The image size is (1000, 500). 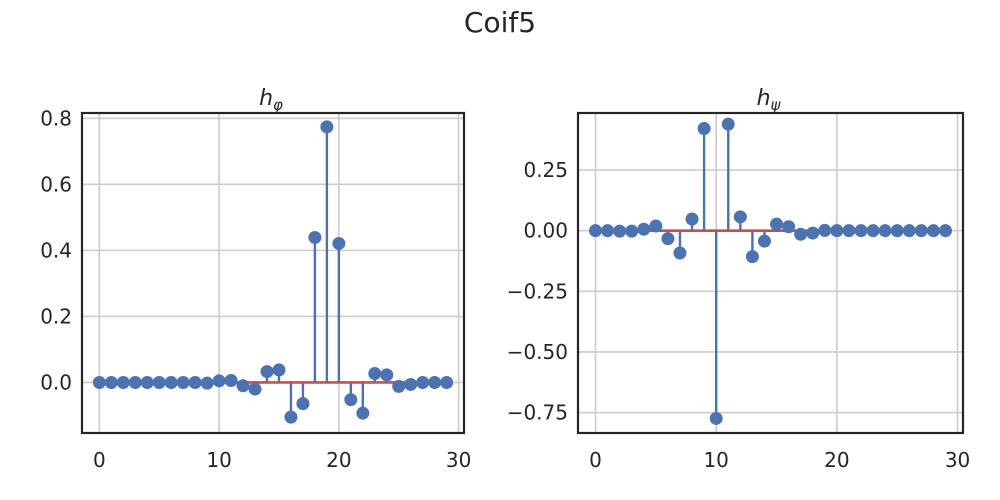 What do you see at coordinates (500, 22) in the screenshot?
I see `figure-title: Coif5` at bounding box center [500, 22].